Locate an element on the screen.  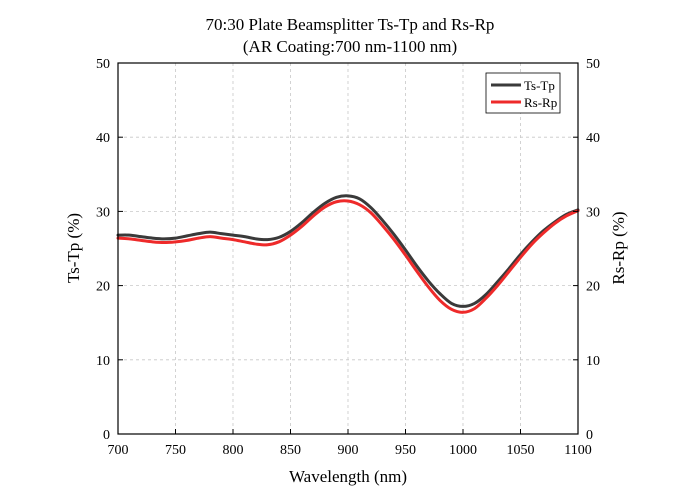
y-right-tick-label-20: 20 is located at coordinates (593, 287).